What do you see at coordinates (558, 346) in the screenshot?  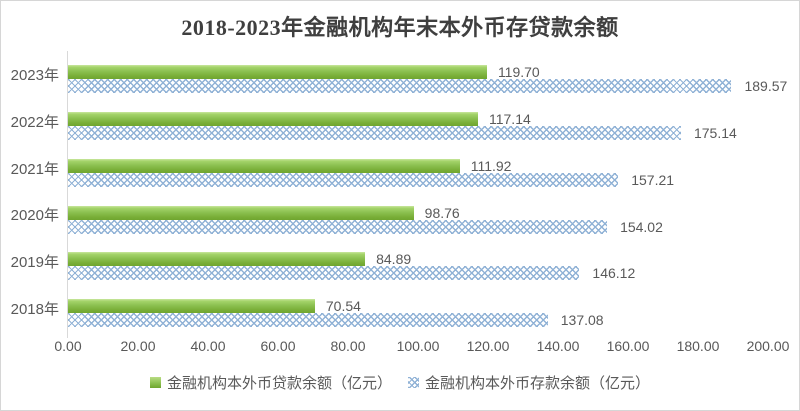 I see `x-tick-label: 140.00` at bounding box center [558, 346].